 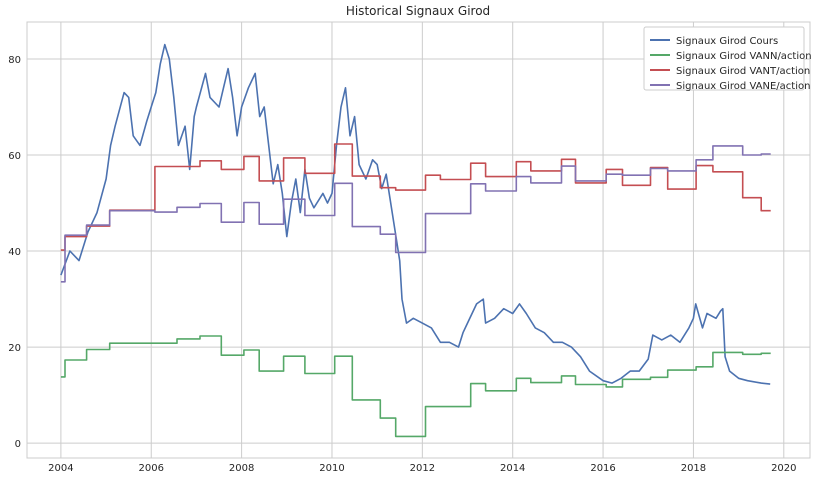 I want to click on x-tick-label: 2008, so click(x=241, y=468).